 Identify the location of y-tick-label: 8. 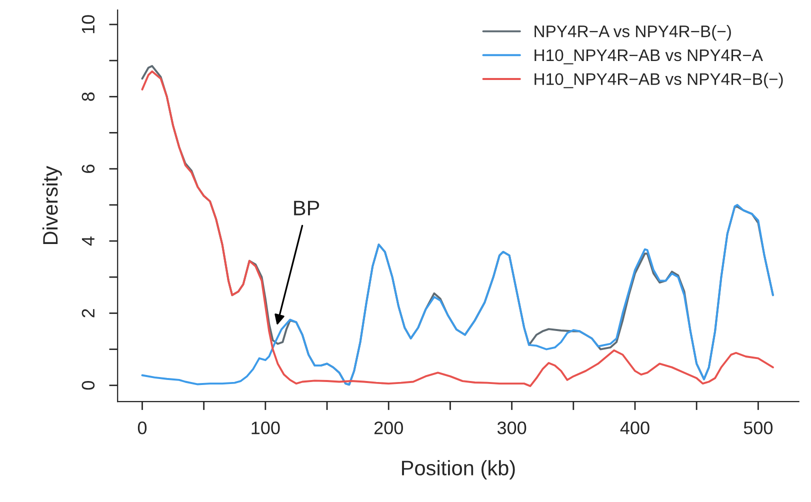
(88, 96).